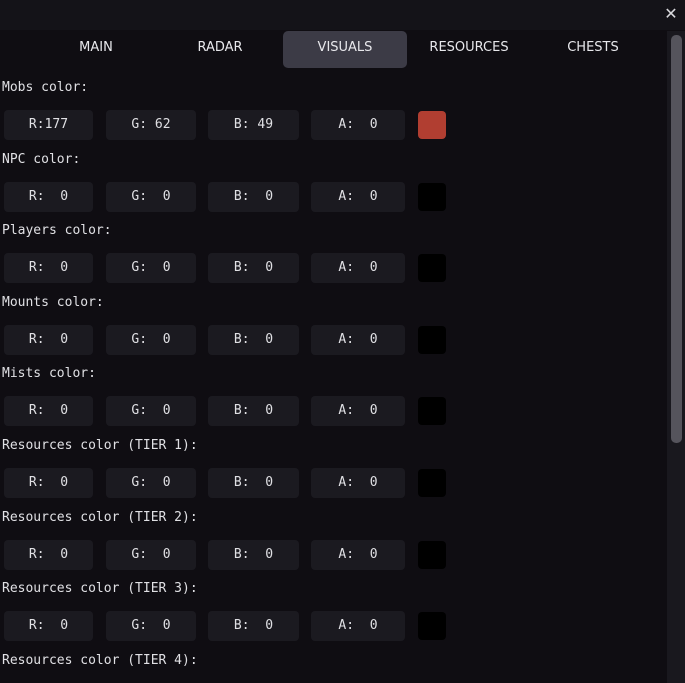 The width and height of the screenshot is (685, 683). Describe the element at coordinates (49, 374) in the screenshot. I see `section-label: Mists color:` at that location.